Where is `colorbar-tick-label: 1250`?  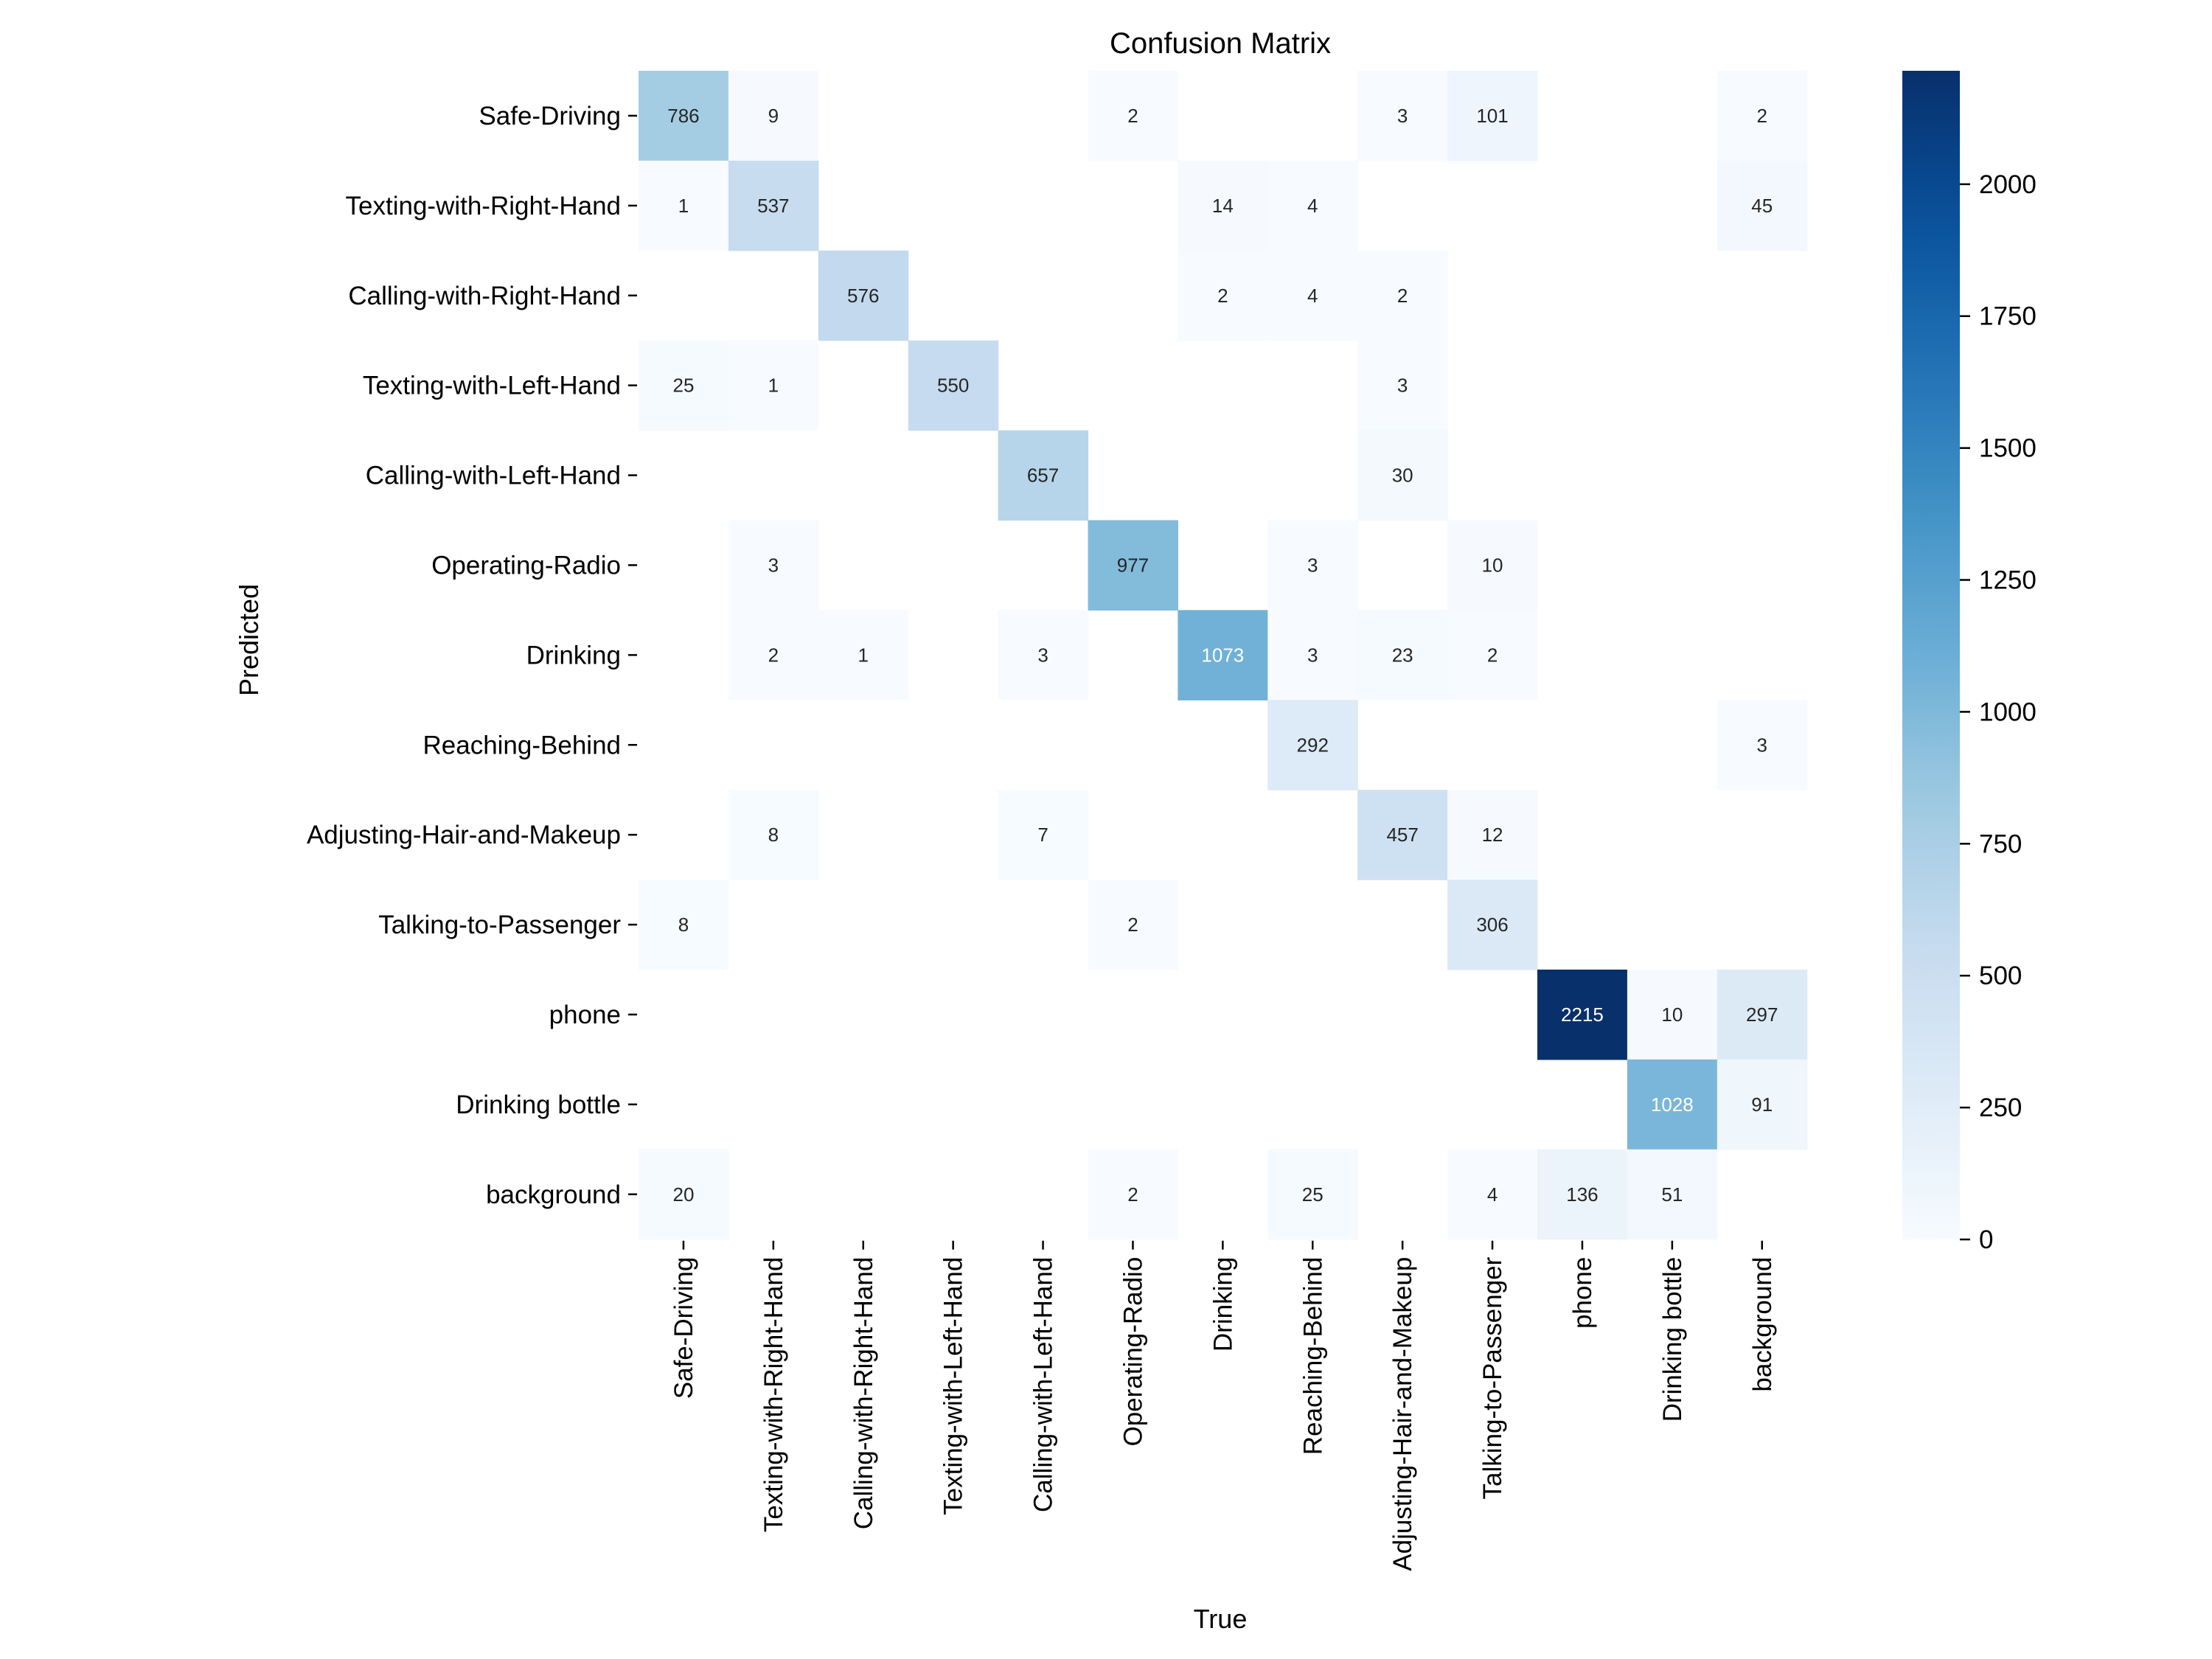
colorbar-tick-label: 1250 is located at coordinates (2008, 580).